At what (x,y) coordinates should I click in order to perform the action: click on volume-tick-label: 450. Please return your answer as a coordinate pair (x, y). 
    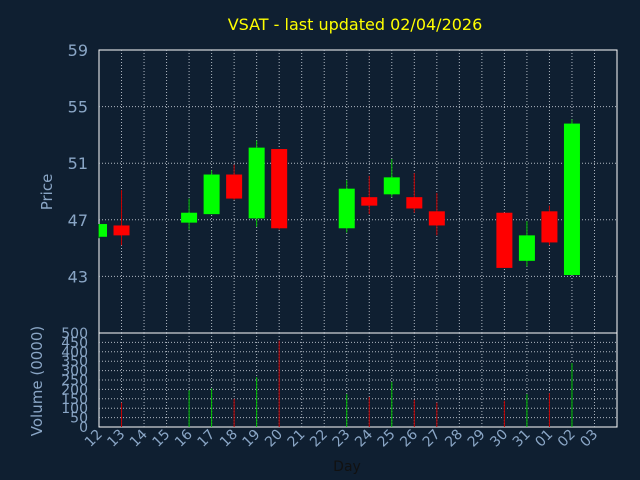
    Looking at the image, I should click on (74, 343).